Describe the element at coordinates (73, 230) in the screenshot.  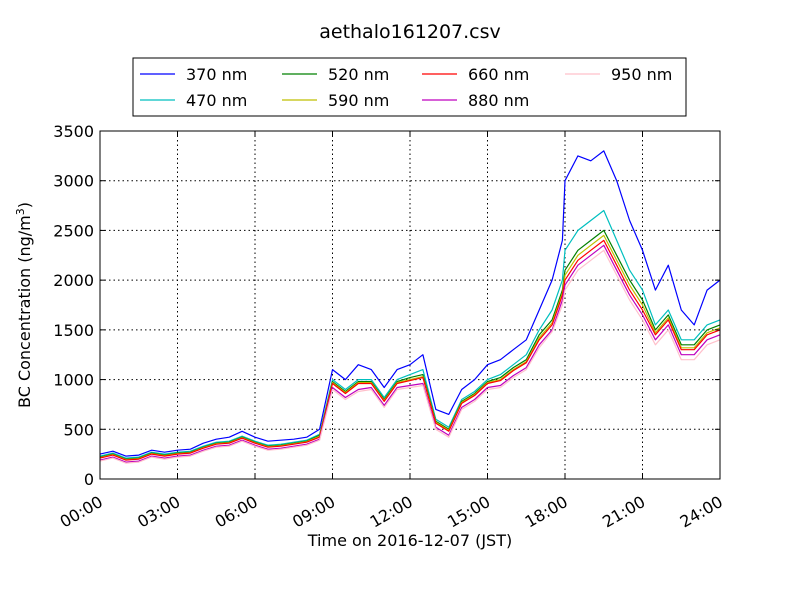
I see `y-tick-label: 2500` at that location.